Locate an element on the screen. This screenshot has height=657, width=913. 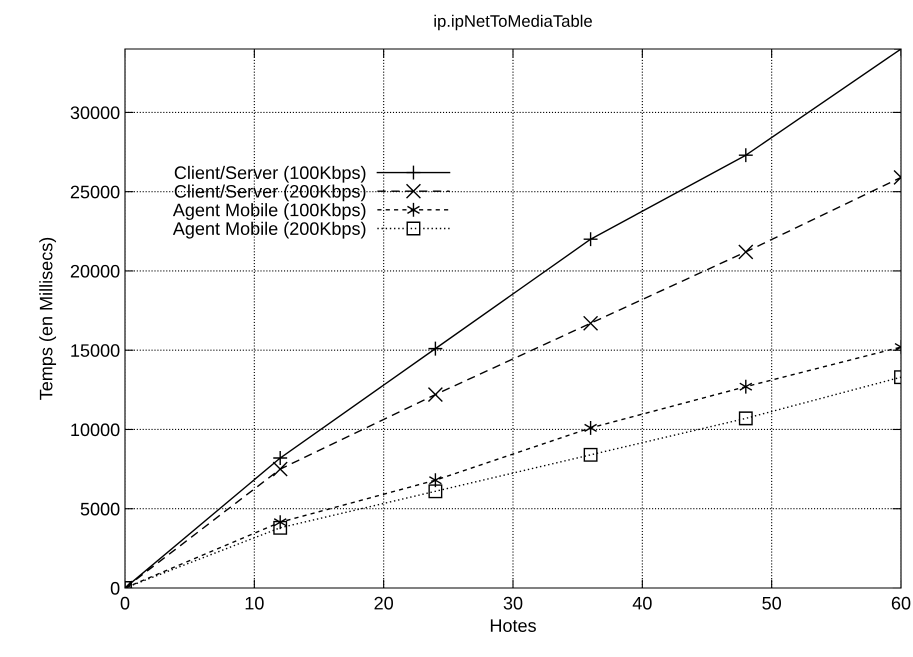
y-tick-label: 20000 is located at coordinates (95, 271).